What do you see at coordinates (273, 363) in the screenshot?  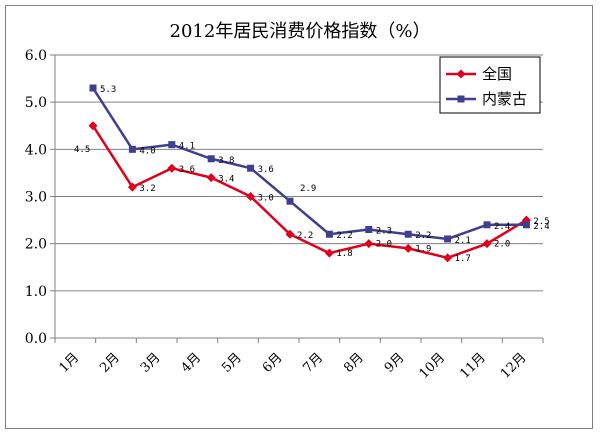 I see `x-tick-label: 6月` at bounding box center [273, 363].